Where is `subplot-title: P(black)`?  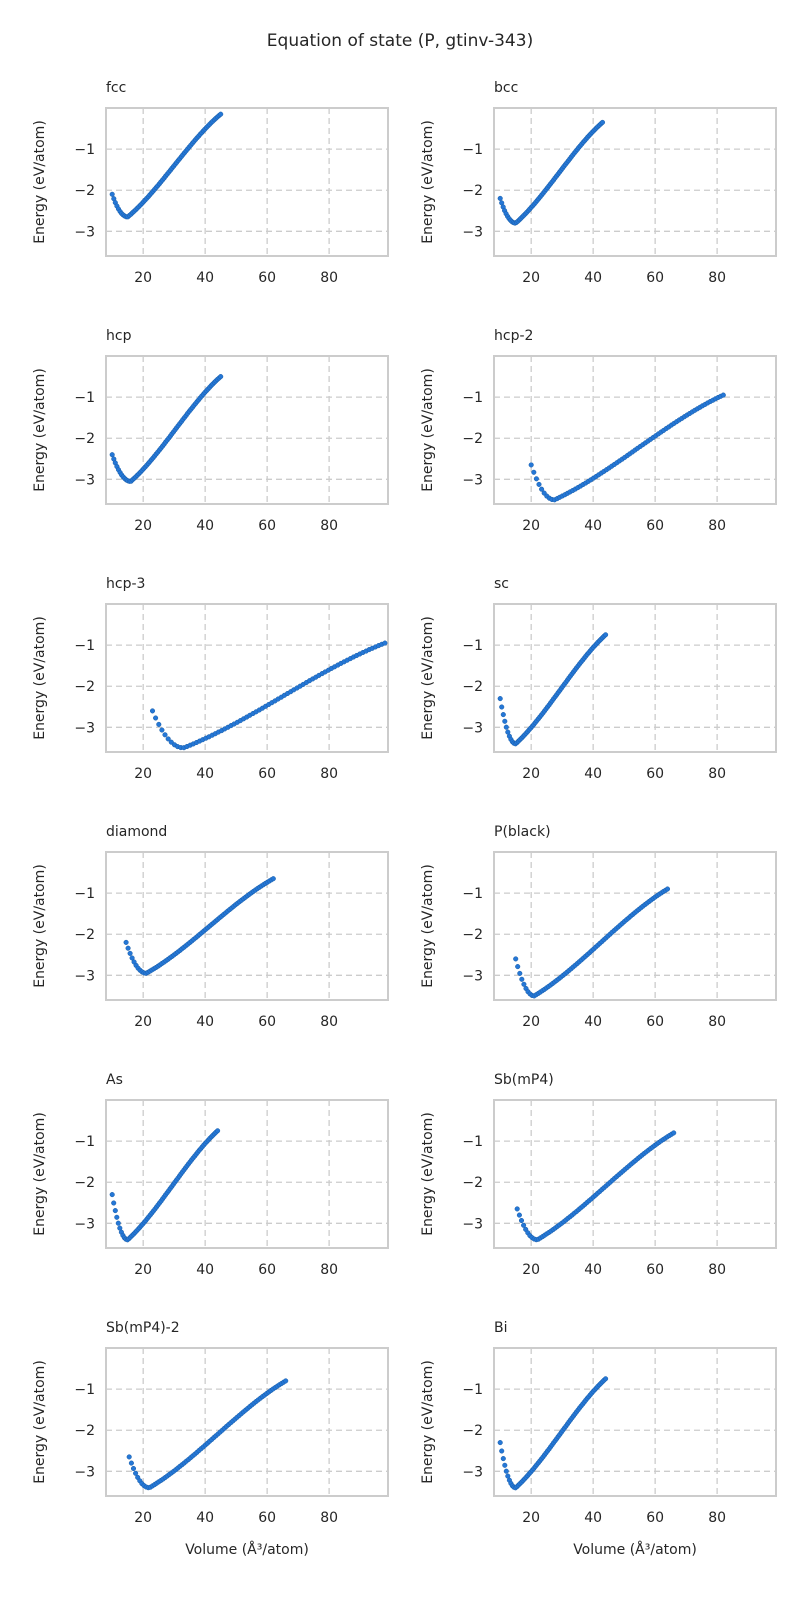 subplot-title: P(black) is located at coordinates (522, 832).